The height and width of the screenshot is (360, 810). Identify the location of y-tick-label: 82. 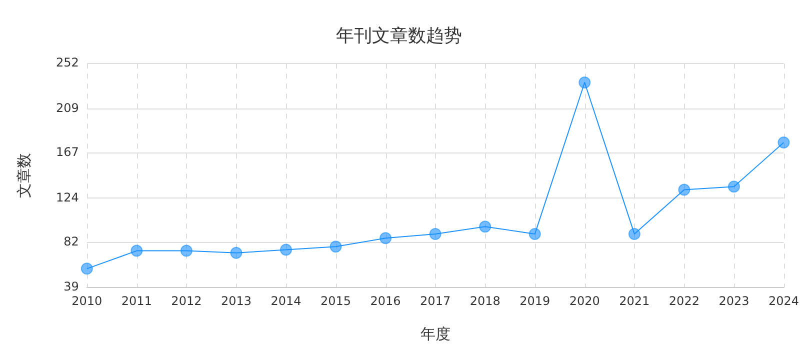
(71, 241).